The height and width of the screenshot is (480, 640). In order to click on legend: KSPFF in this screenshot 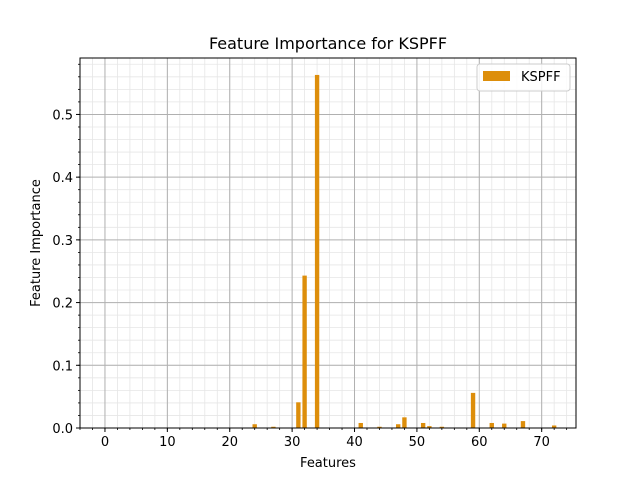, I will do `click(523, 77)`.